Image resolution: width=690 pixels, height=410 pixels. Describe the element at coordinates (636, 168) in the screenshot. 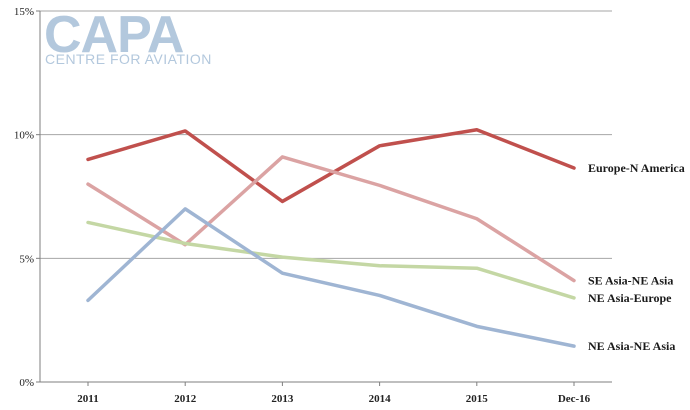

I see `series-label: Europe-N America` at that location.